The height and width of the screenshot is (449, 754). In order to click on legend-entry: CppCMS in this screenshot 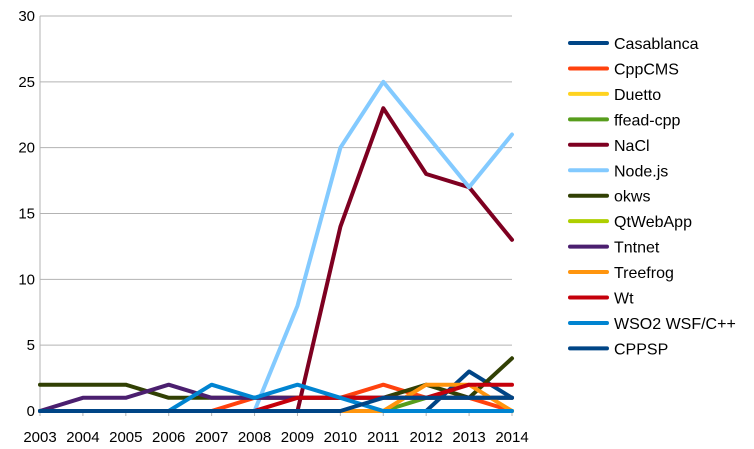, I will do `click(623, 69)`.